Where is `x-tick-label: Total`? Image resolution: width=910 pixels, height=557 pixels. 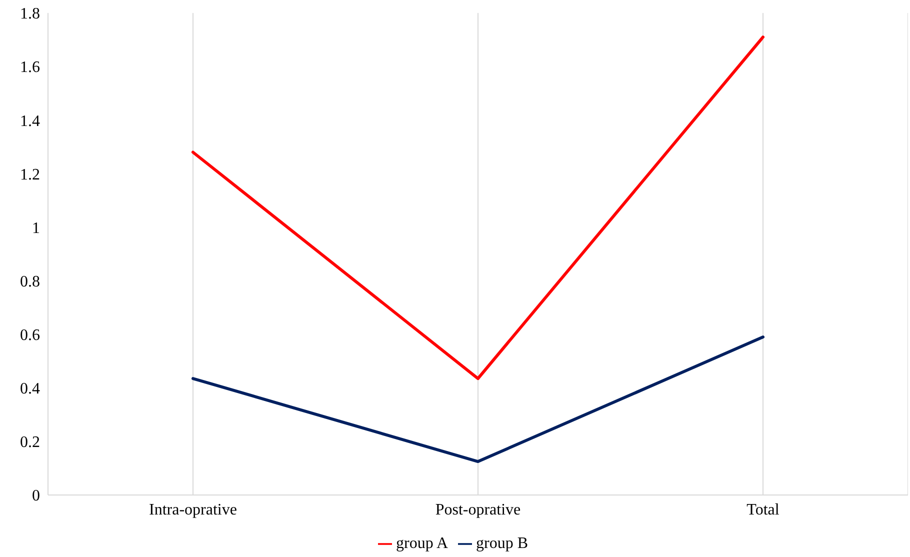
x-tick-label: Total is located at coordinates (763, 509).